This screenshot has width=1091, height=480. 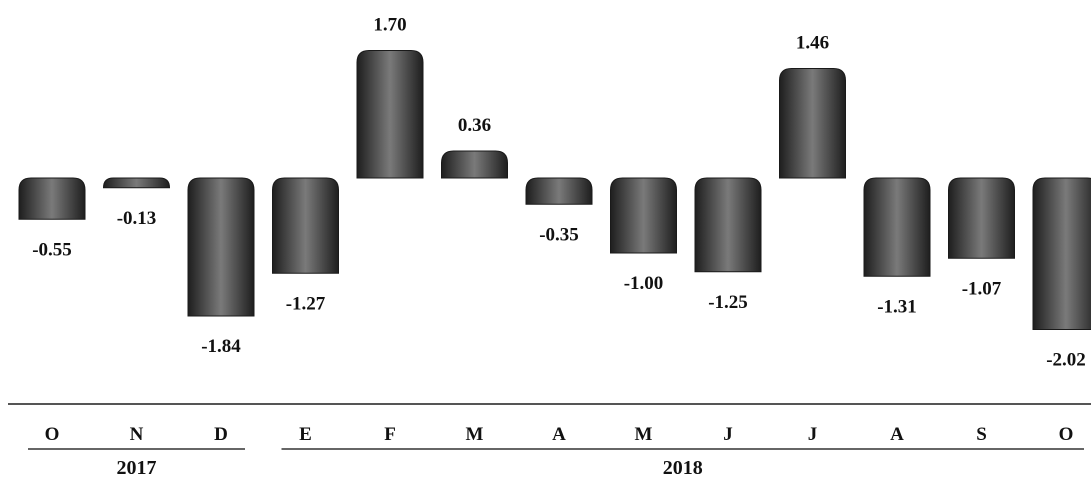 What do you see at coordinates (1066, 360) in the screenshot?
I see `data-label-12: -2.02` at bounding box center [1066, 360].